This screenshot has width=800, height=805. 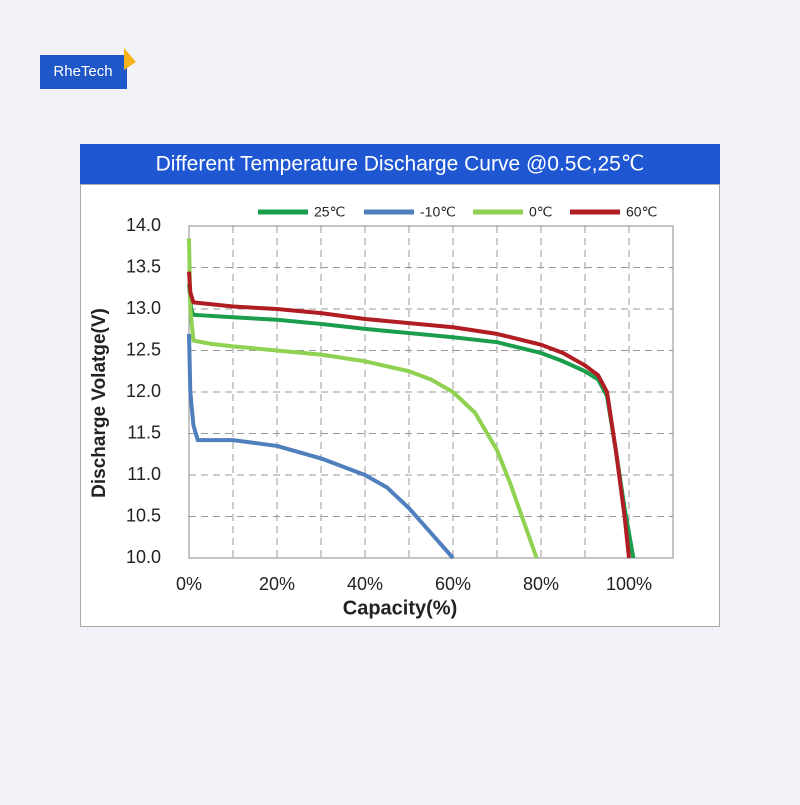 What do you see at coordinates (144, 432) in the screenshot?
I see `y-tick-label: 11.5` at bounding box center [144, 432].